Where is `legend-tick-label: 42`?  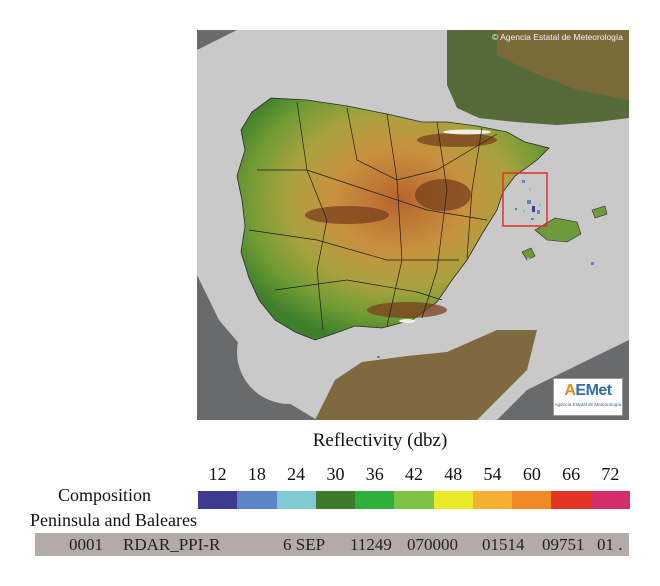
legend-tick-label: 42 is located at coordinates (414, 474).